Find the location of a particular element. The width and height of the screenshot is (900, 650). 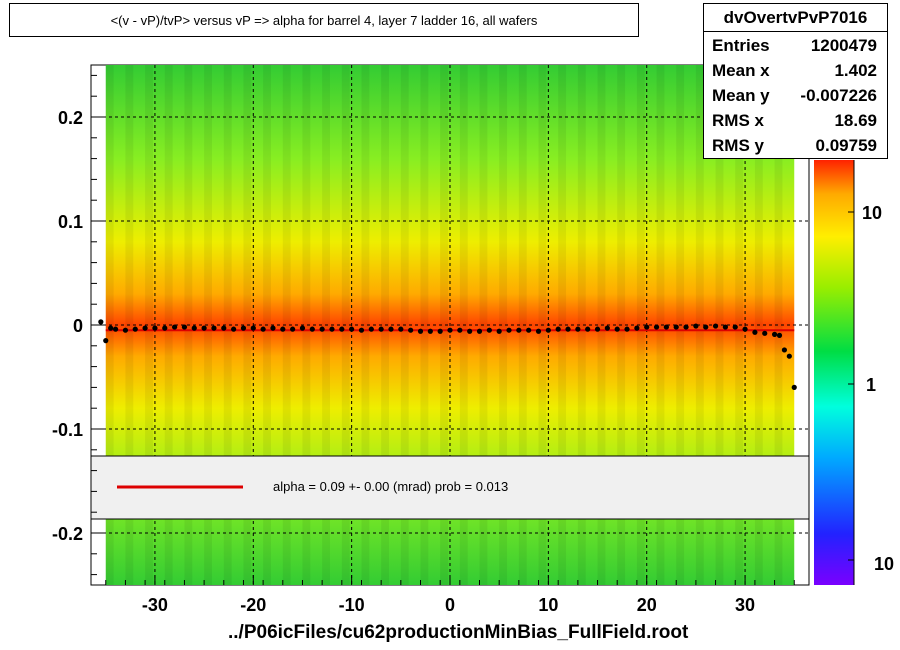

stats-value: 18.69 is located at coordinates (855, 120).